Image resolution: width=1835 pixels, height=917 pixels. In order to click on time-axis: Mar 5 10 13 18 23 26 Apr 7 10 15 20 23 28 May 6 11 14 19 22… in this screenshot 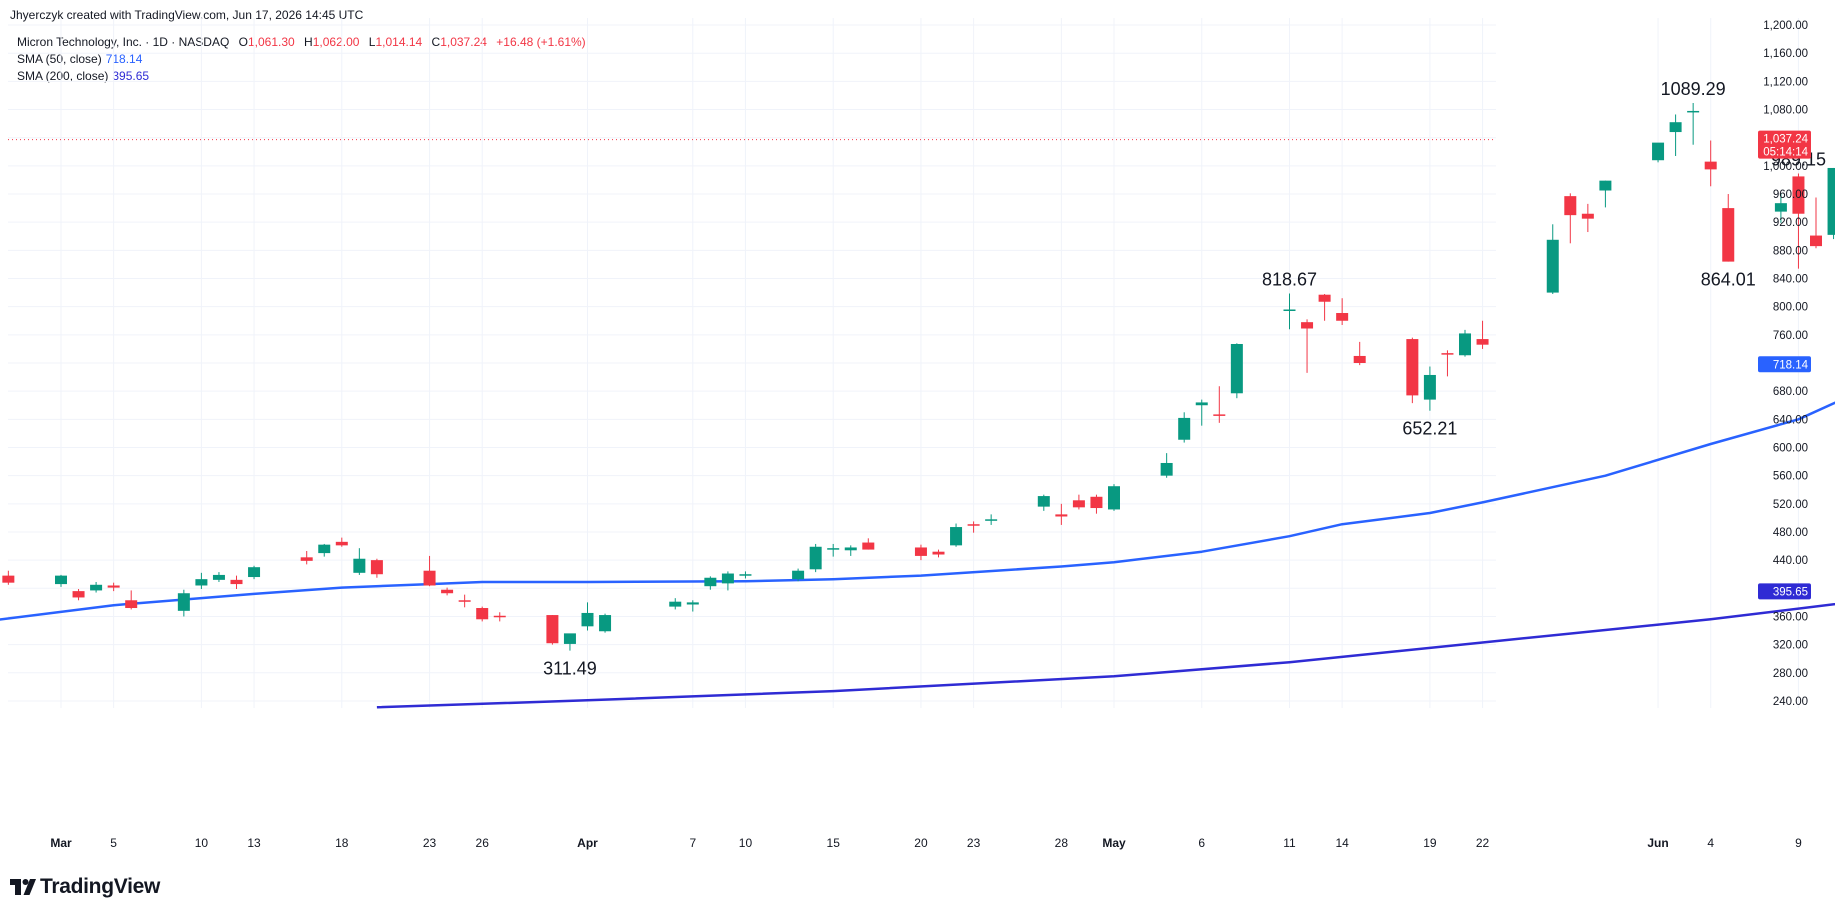, I will do `click(942, 843)`.